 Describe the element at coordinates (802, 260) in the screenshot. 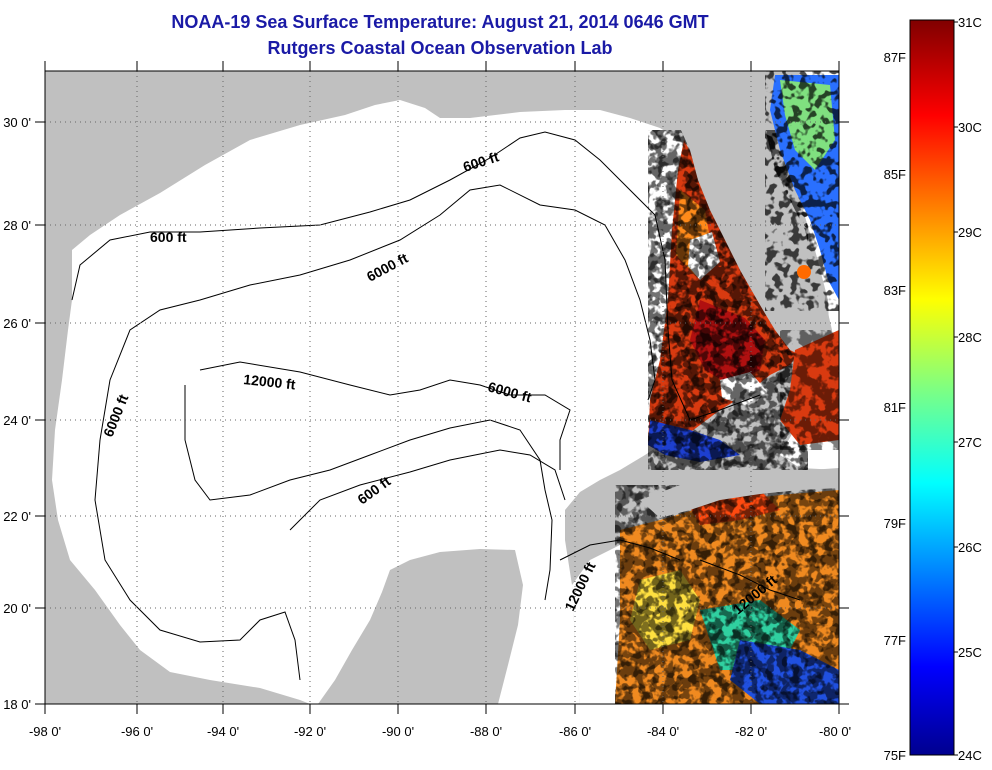

I see `sst-swath-atlantic` at that location.